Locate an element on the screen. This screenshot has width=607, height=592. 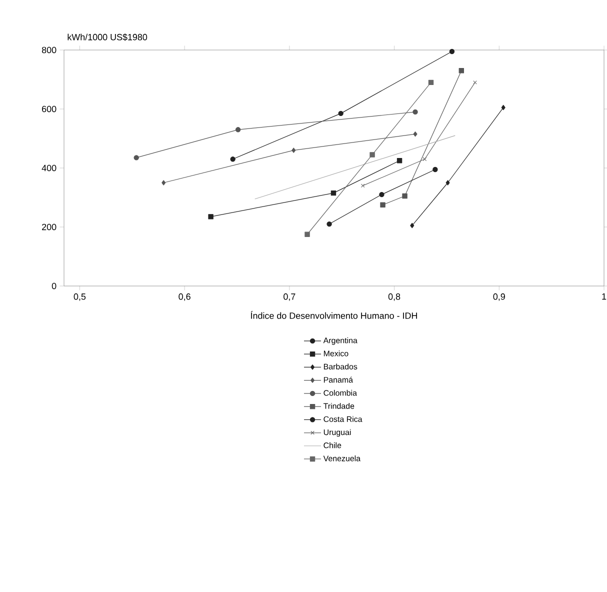
x-tick-label: 0,7 is located at coordinates (290, 297).